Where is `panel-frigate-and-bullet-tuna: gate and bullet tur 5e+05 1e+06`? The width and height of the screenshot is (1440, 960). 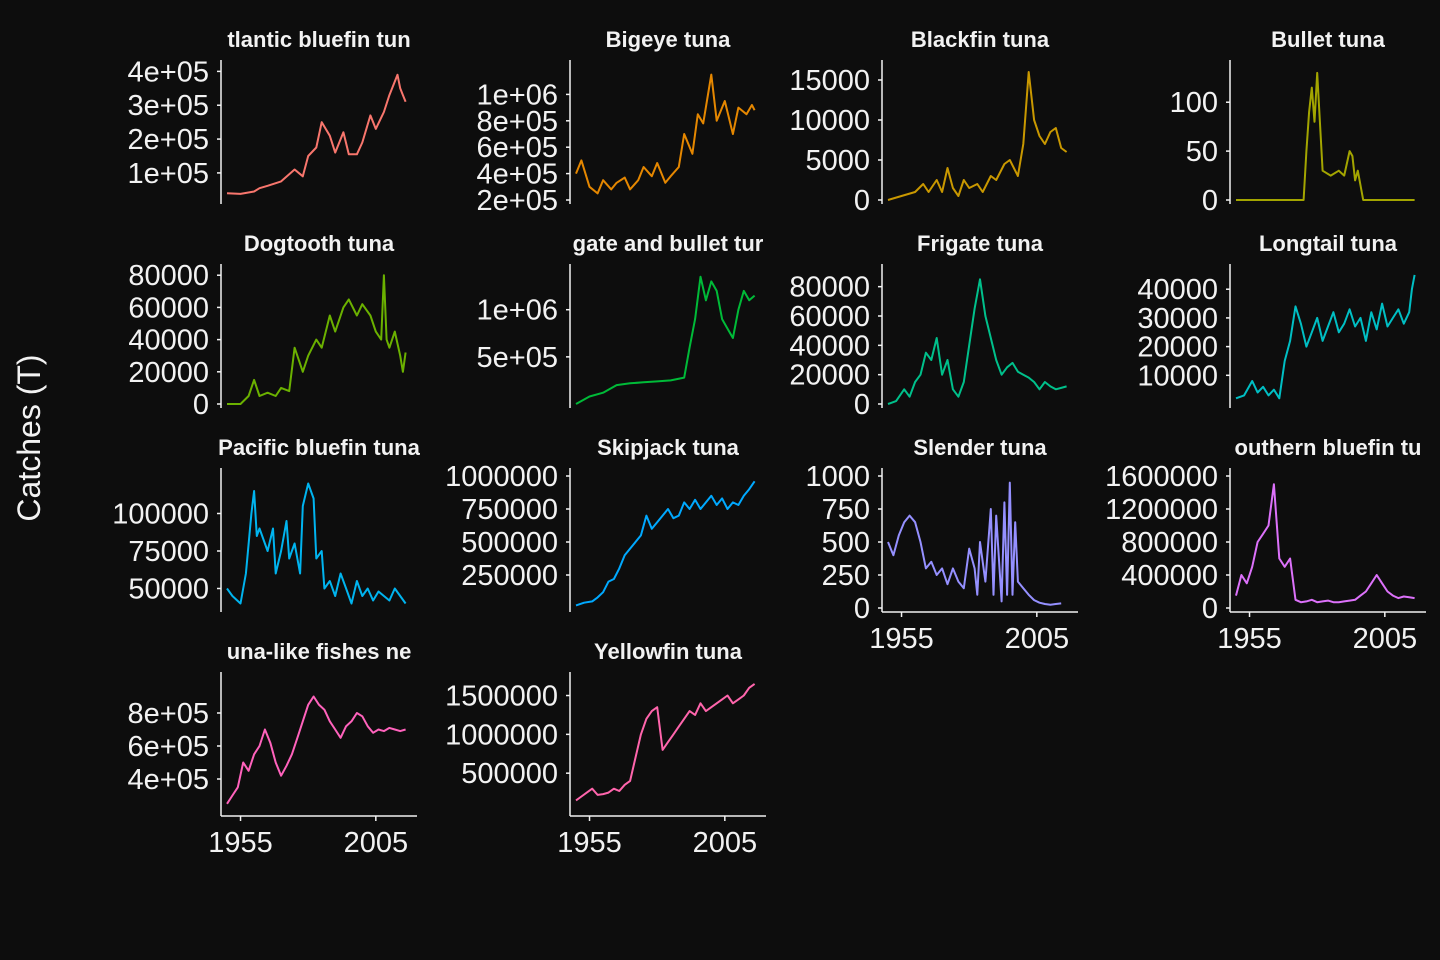
panel-frigate-and-bullet-tuna: gate and bullet tur 5e+05 1e+06 is located at coordinates (620, 319).